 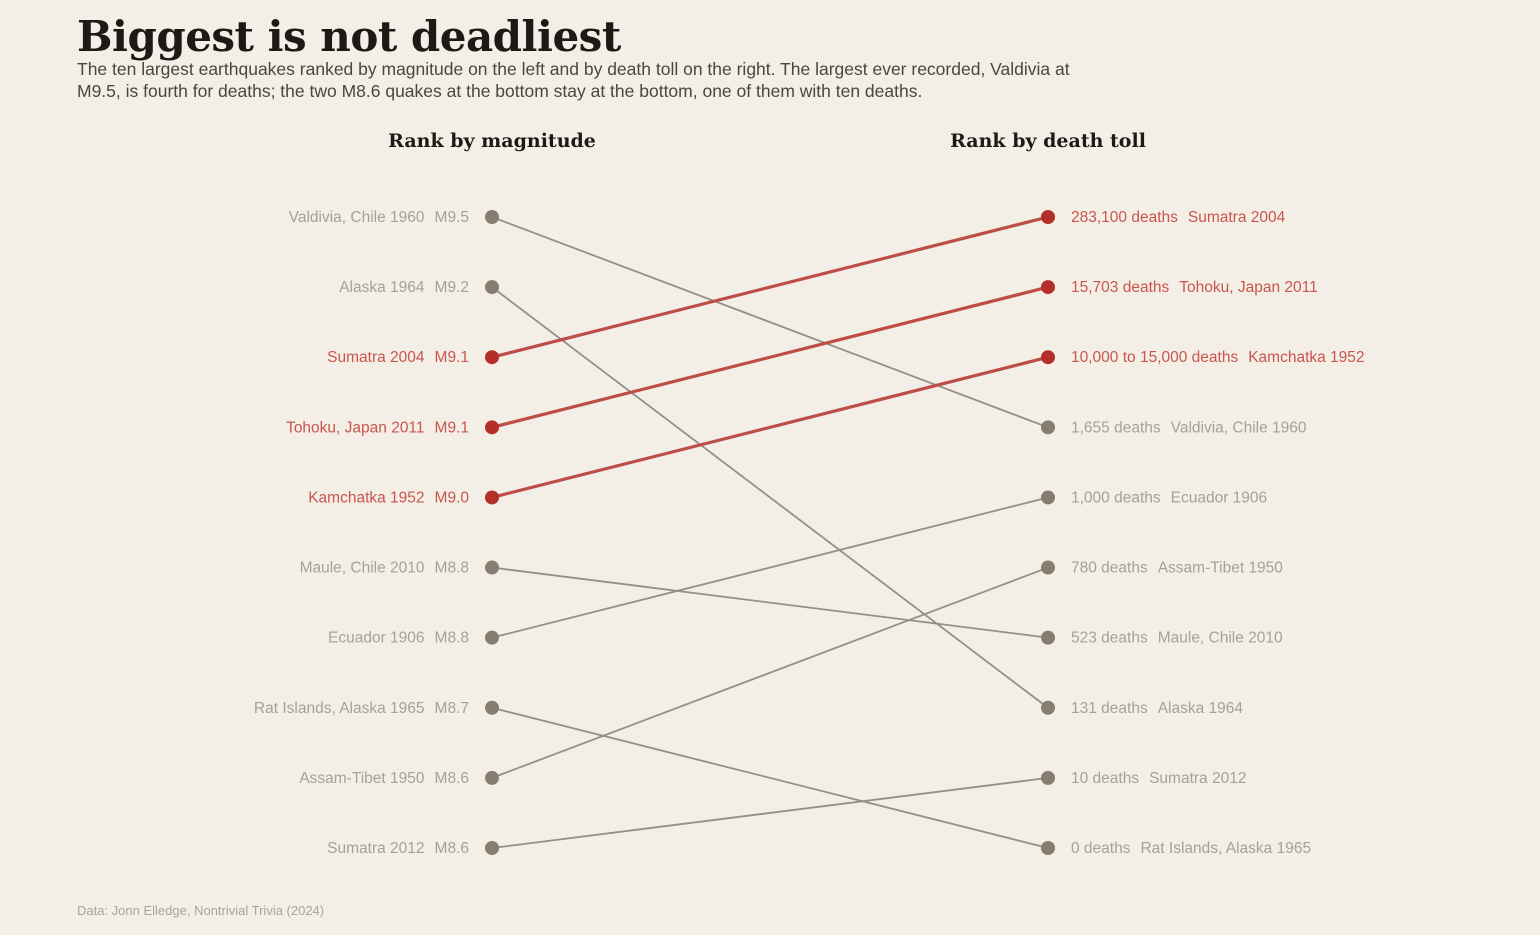 What do you see at coordinates (1048, 497) in the screenshot?
I see `right-dot-ecuador-1906` at bounding box center [1048, 497].